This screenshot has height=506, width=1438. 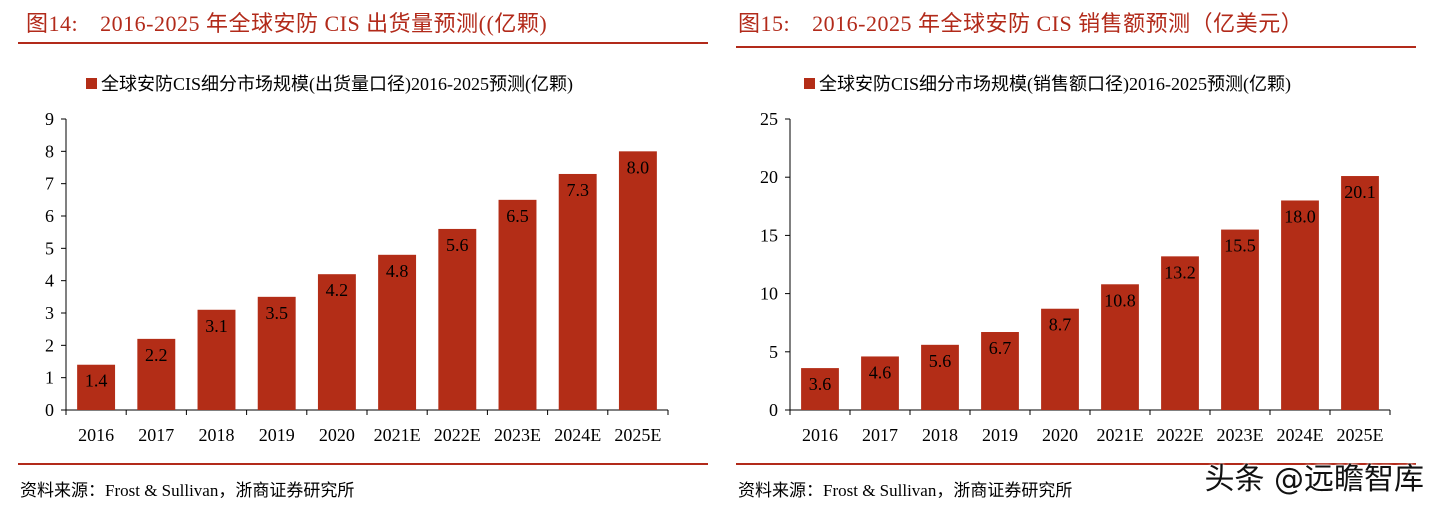 What do you see at coordinates (397, 271) in the screenshot?
I see `bar-value-label: 4.8` at bounding box center [397, 271].